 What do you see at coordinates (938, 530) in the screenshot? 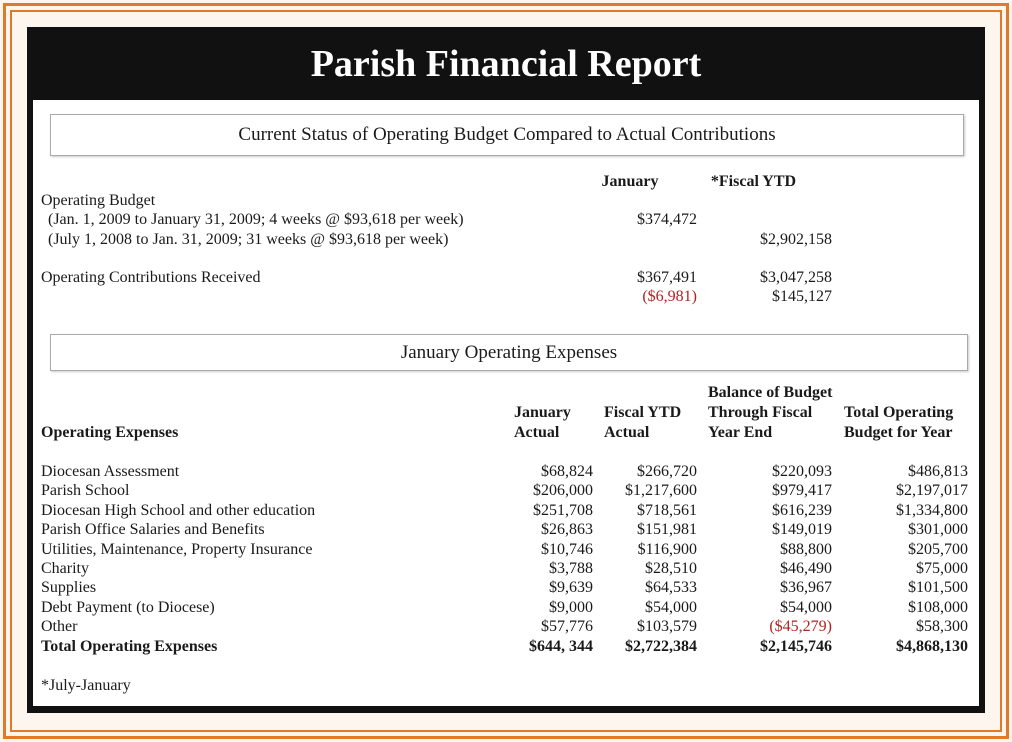
I see `amount: $301,000` at bounding box center [938, 530].